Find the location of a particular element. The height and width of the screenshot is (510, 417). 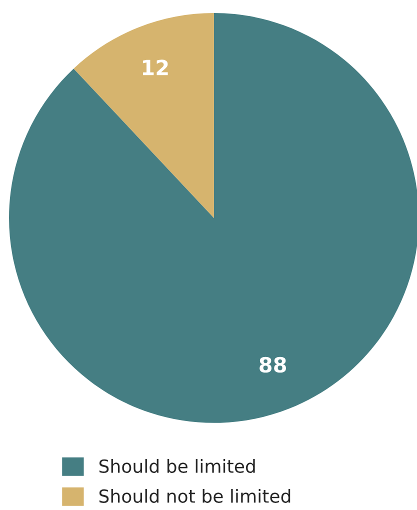

legend-label: Should not be limited is located at coordinates (194, 495).